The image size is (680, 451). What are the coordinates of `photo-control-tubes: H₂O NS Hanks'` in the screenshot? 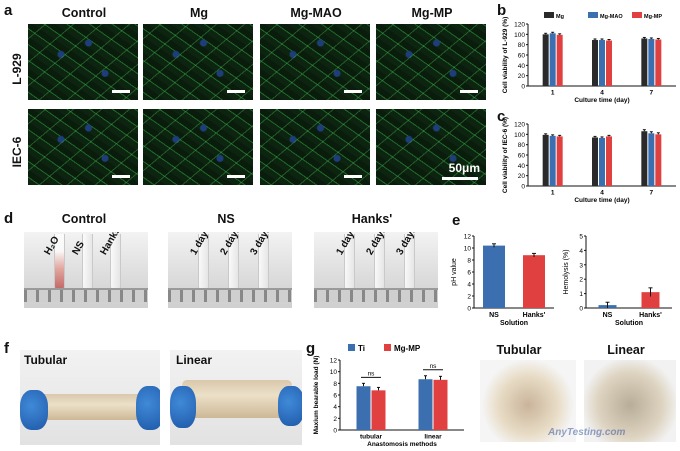 It's located at (86, 270).